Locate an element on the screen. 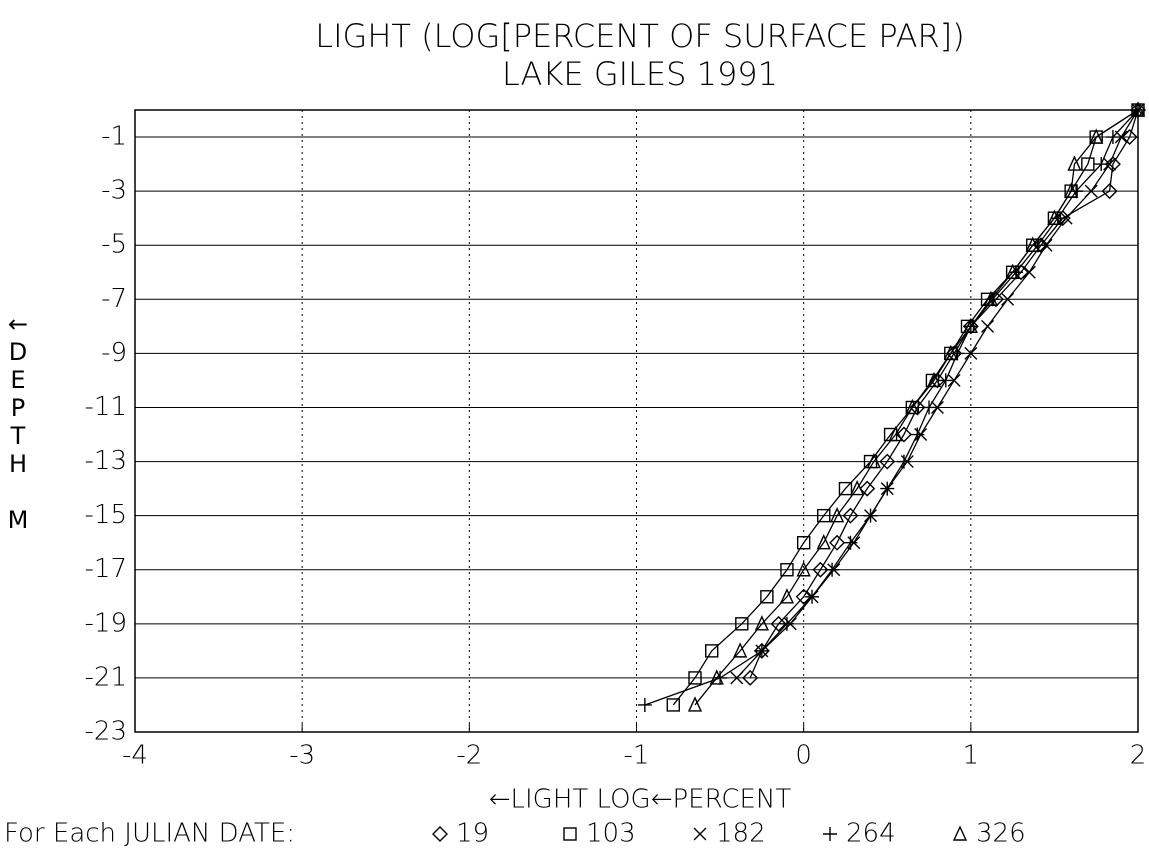  x-tick-label: 1 is located at coordinates (971, 756).